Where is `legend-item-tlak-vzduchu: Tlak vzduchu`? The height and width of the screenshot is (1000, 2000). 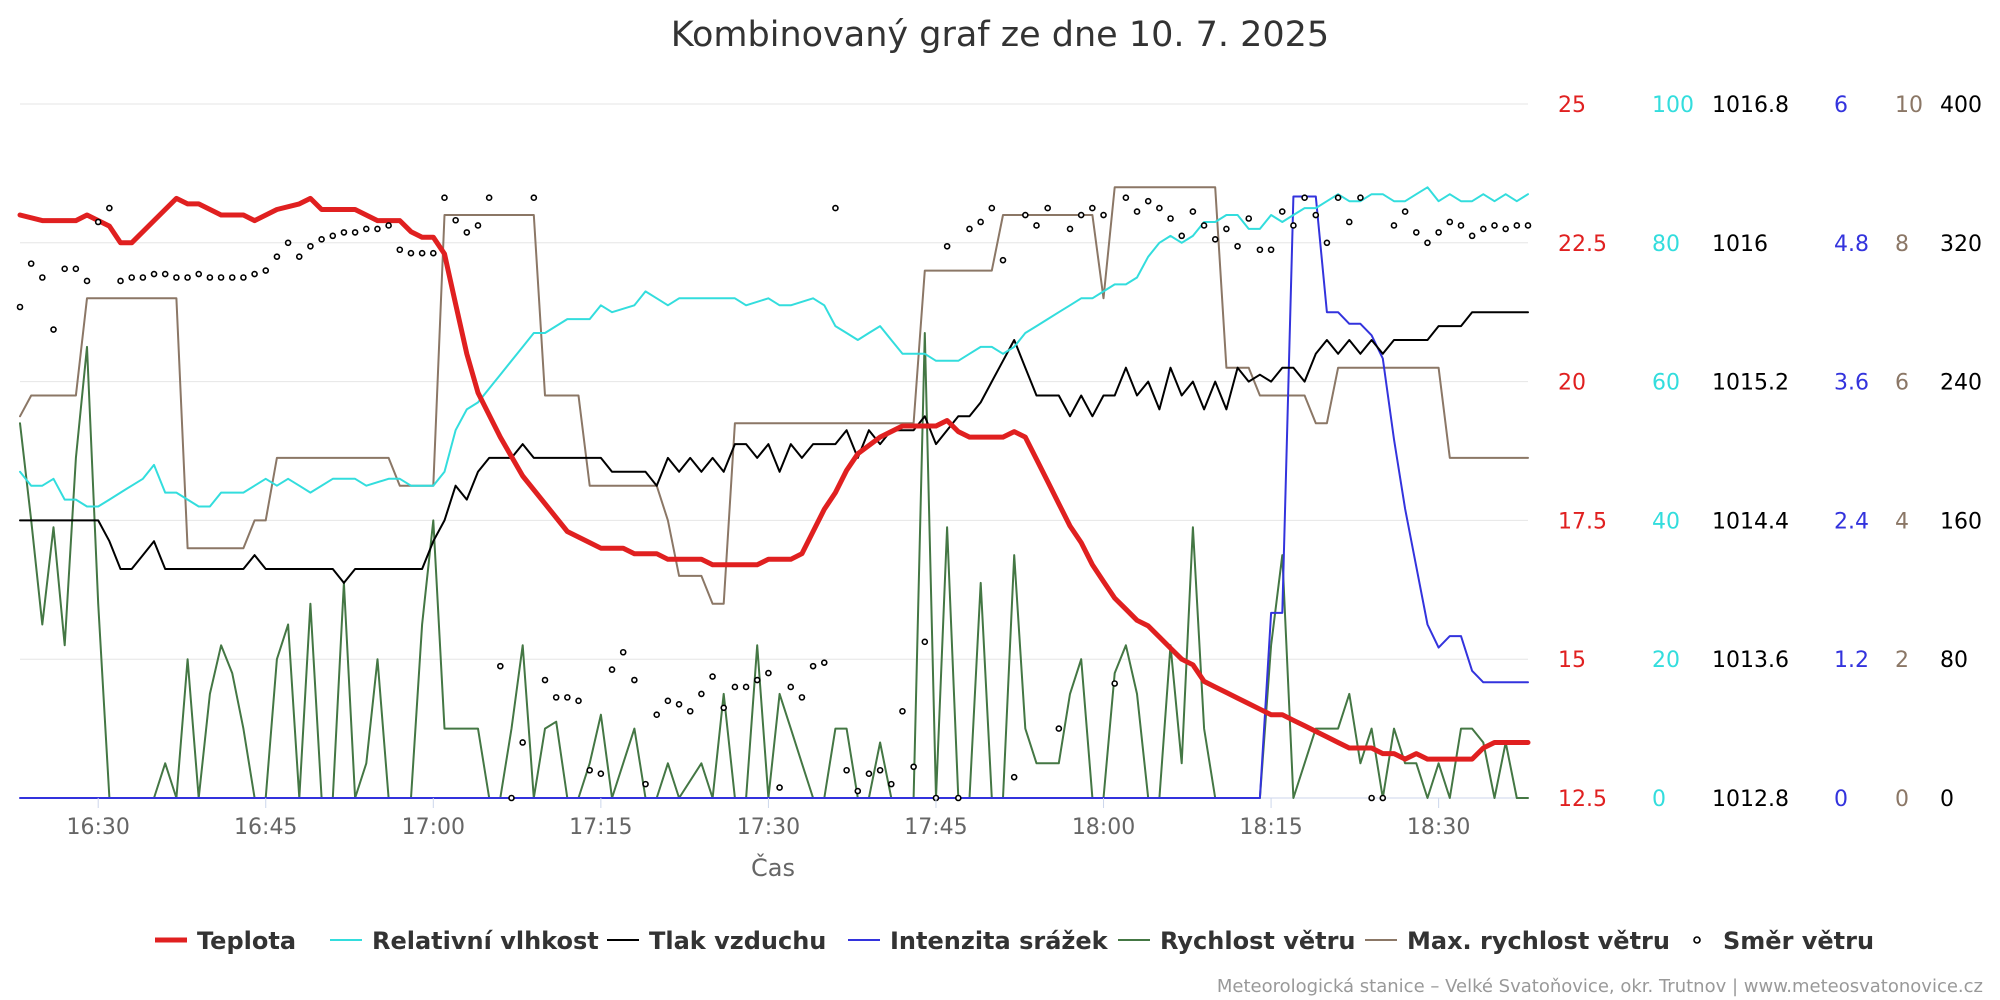
legend-item-tlak-vzduchu: Tlak vzduchu is located at coordinates (716, 941).